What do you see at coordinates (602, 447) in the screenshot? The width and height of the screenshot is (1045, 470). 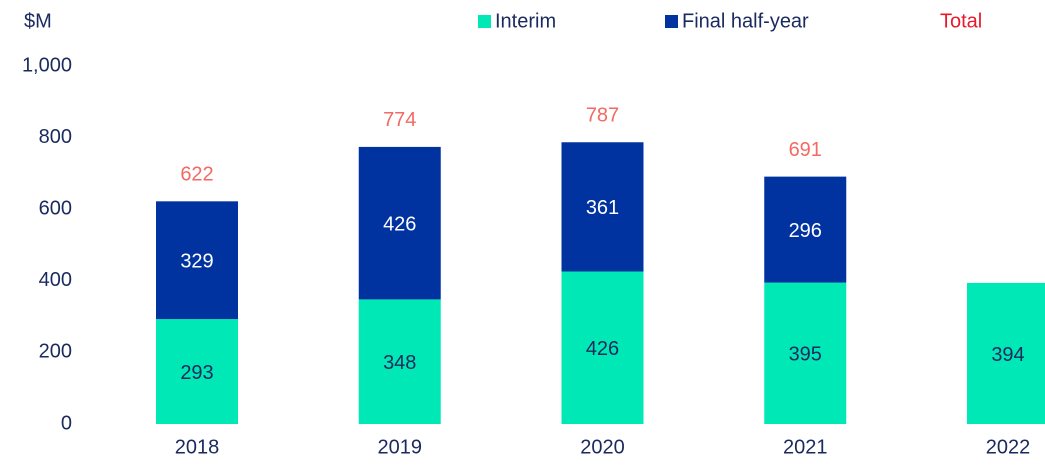 I see `x-tick-label: 2020` at bounding box center [602, 447].